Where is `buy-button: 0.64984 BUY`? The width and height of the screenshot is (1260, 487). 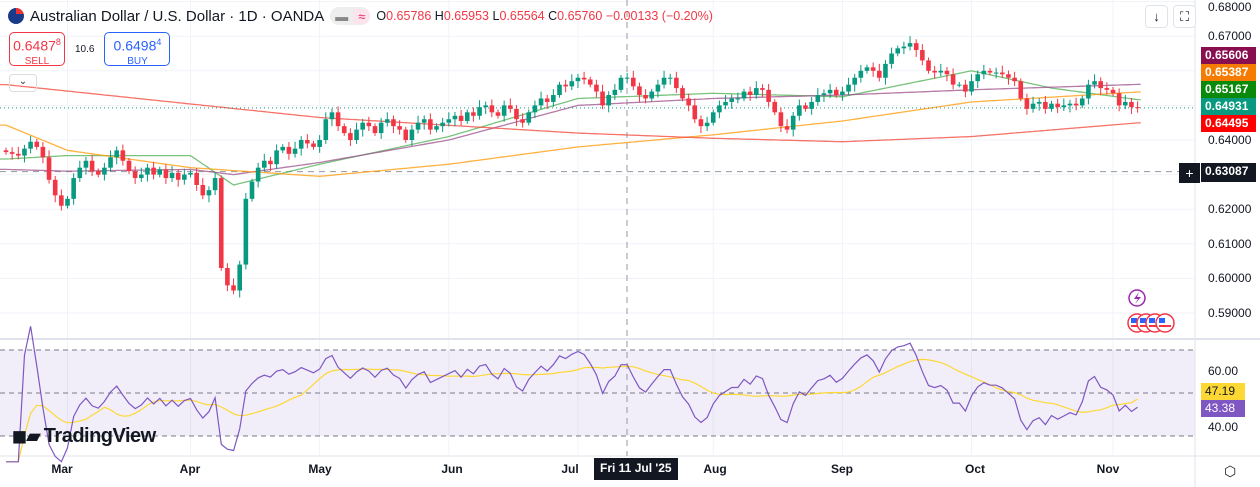
buy-button: 0.64984 BUY is located at coordinates (137, 49).